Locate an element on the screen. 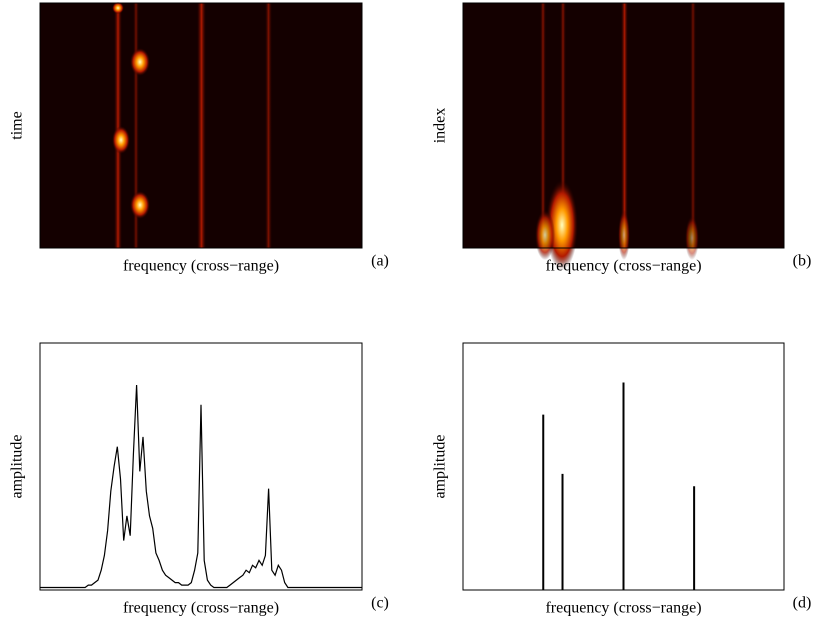 The width and height of the screenshot is (820, 626). panel-label: (a) is located at coordinates (380, 261).